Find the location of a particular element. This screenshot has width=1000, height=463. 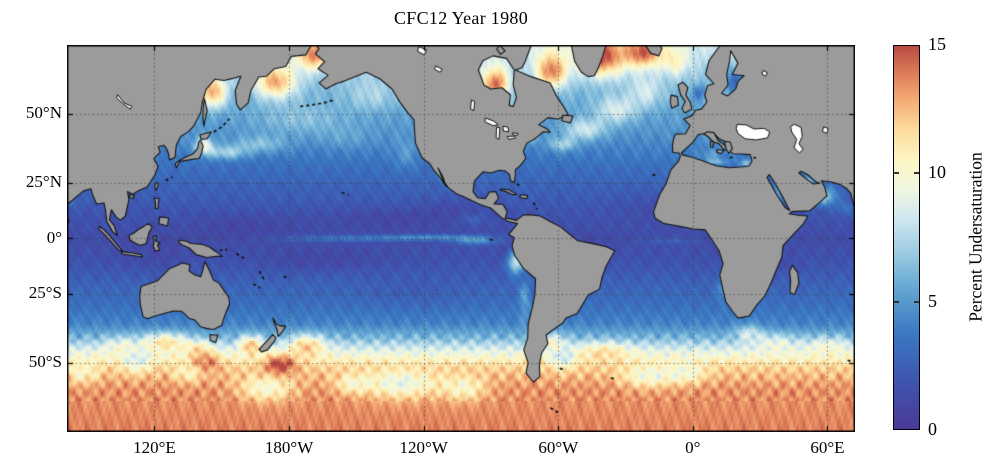

colorbar-tick-label: 5 is located at coordinates (932, 300).